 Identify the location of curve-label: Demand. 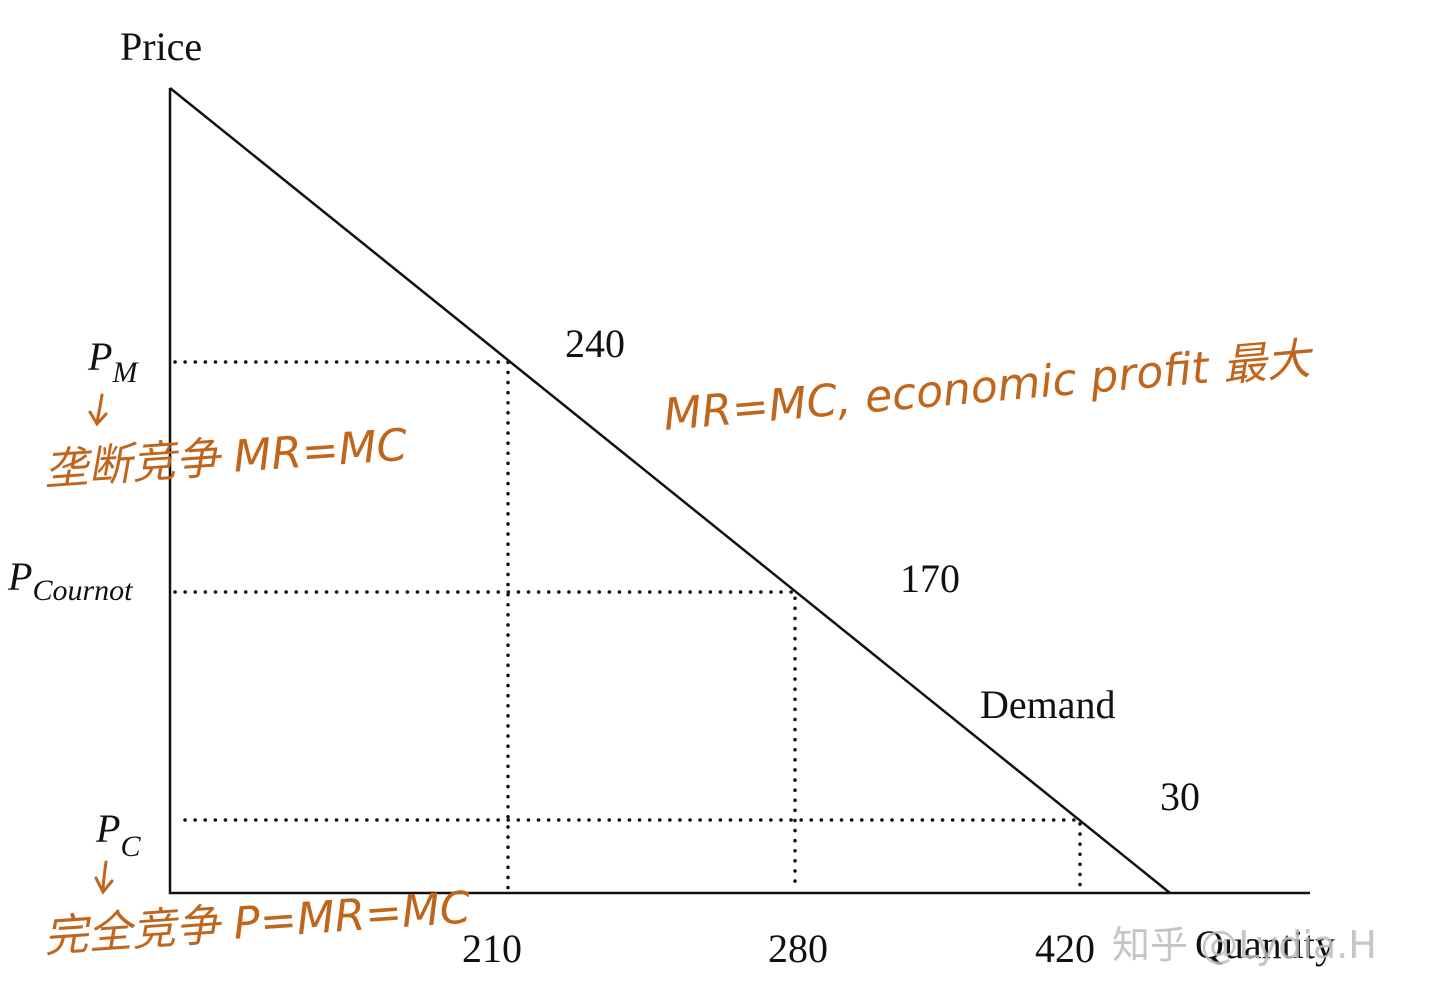
(1048, 704).